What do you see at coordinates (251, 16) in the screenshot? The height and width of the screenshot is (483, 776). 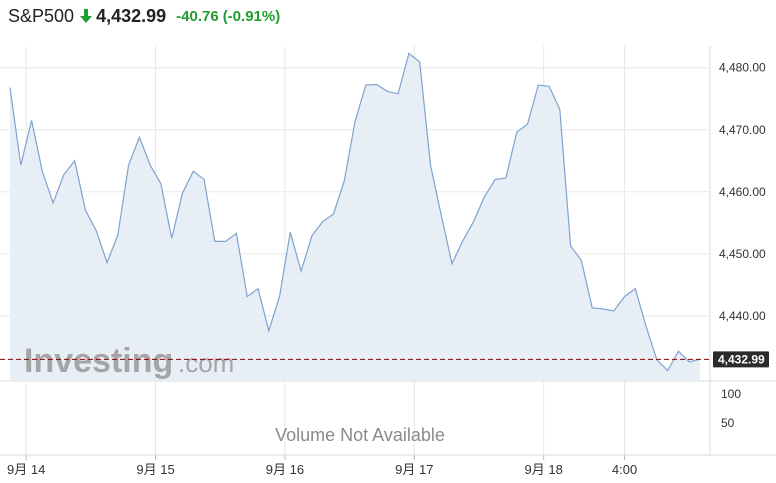 I see `price-change-percent: (-0.91%)` at bounding box center [251, 16].